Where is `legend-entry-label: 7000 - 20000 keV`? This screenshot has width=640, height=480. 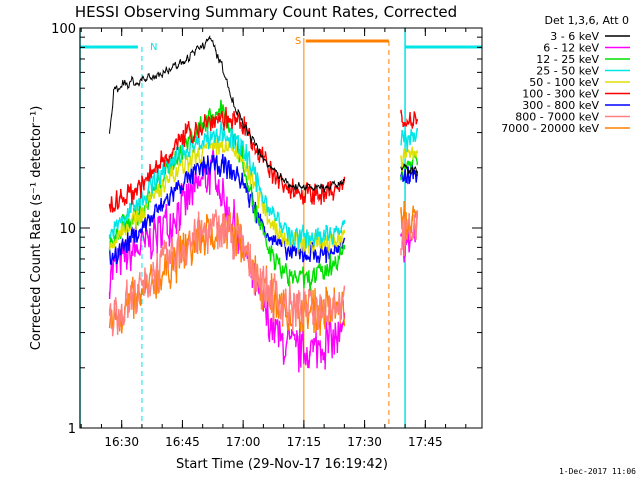
legend-entry-label: 7000 - 20000 keV is located at coordinates (550, 128).